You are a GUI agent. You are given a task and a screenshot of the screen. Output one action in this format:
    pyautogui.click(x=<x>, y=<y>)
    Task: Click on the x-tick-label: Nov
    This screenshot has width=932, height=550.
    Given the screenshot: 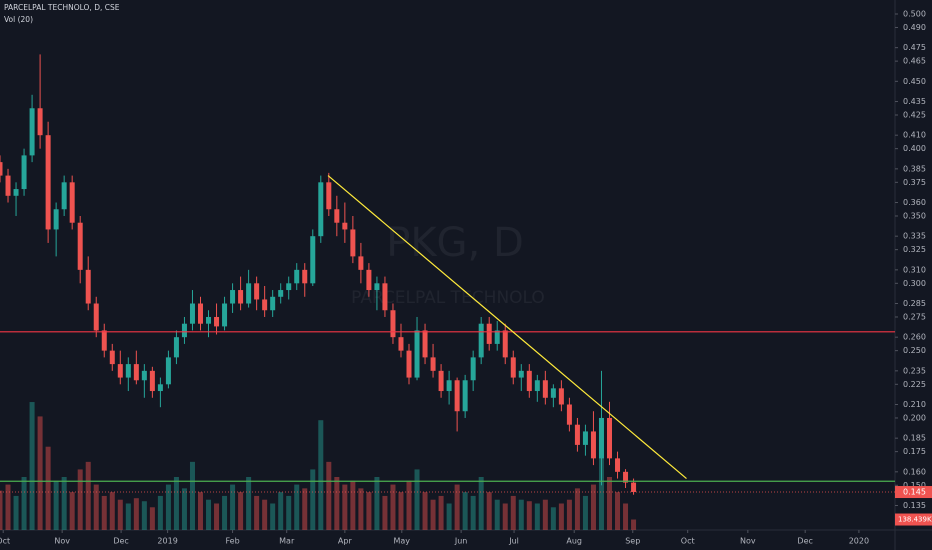 What is the action you would take?
    pyautogui.click(x=748, y=541)
    